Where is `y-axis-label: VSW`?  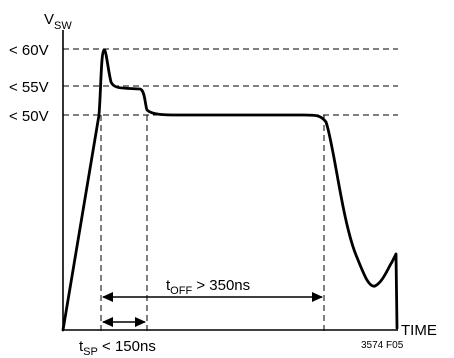 y-axis-label: VSW is located at coordinates (58, 21).